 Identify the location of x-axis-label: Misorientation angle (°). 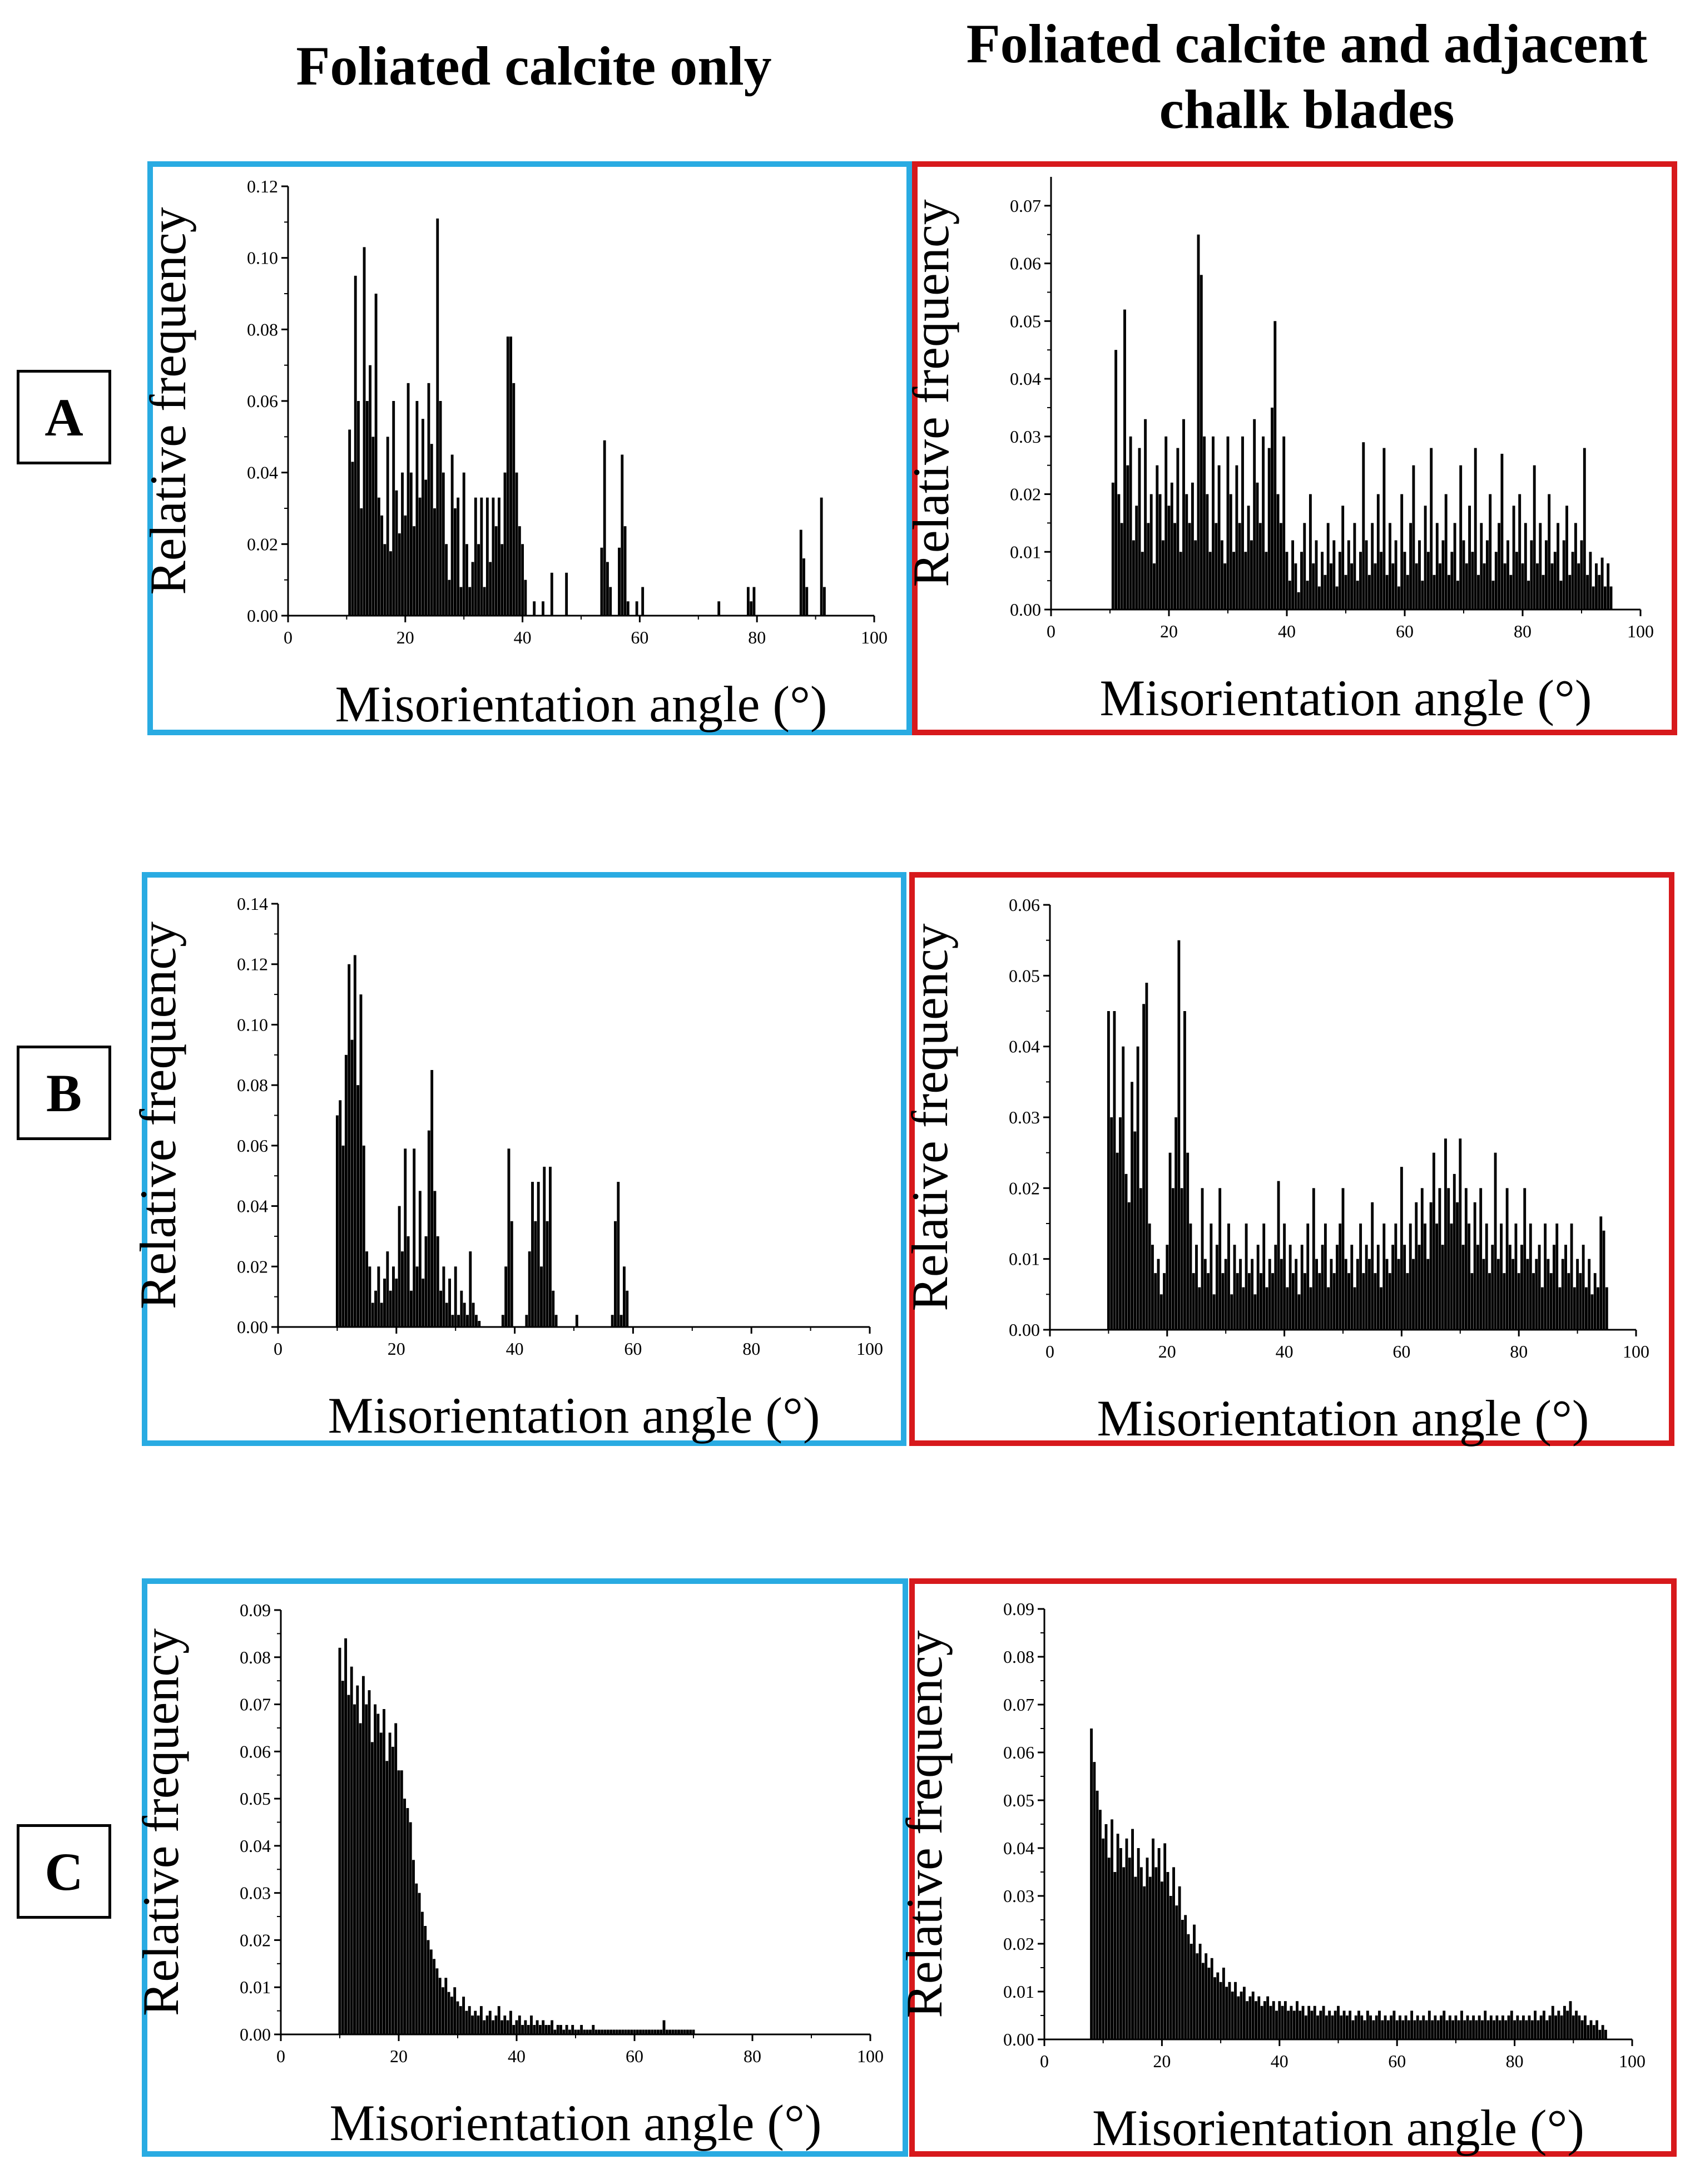
(575, 2122).